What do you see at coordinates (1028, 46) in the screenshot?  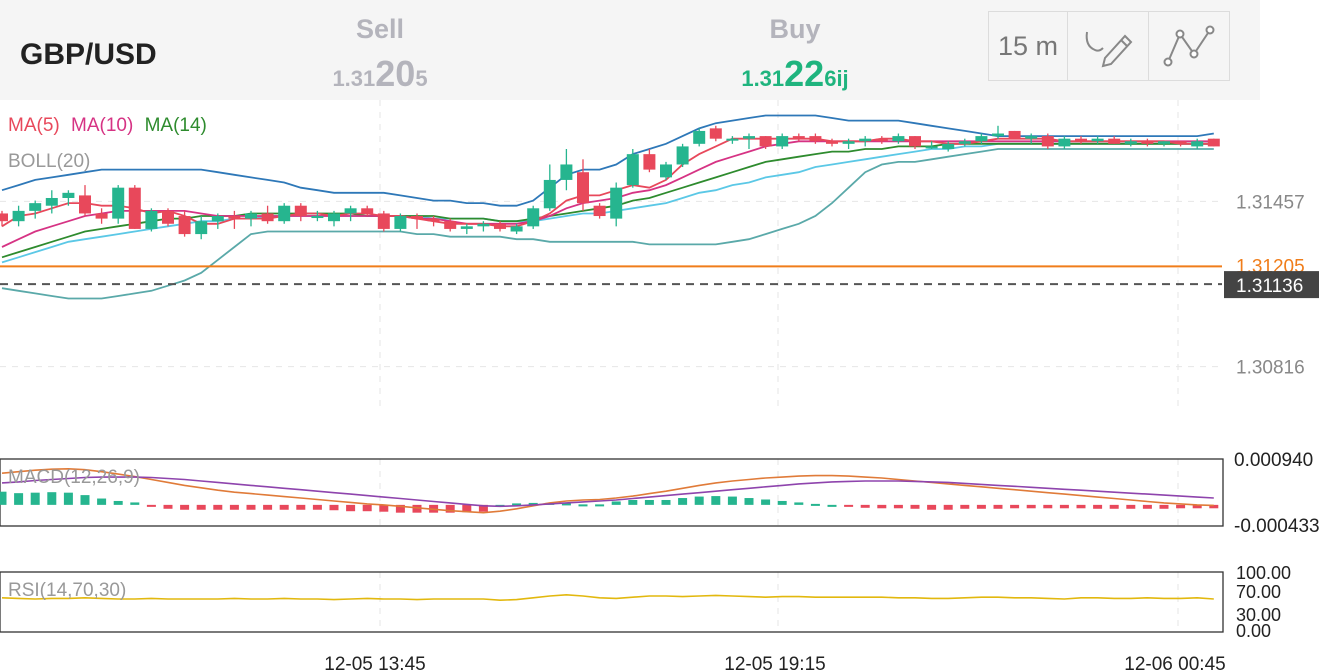 I see `interval-selector: 15 m` at bounding box center [1028, 46].